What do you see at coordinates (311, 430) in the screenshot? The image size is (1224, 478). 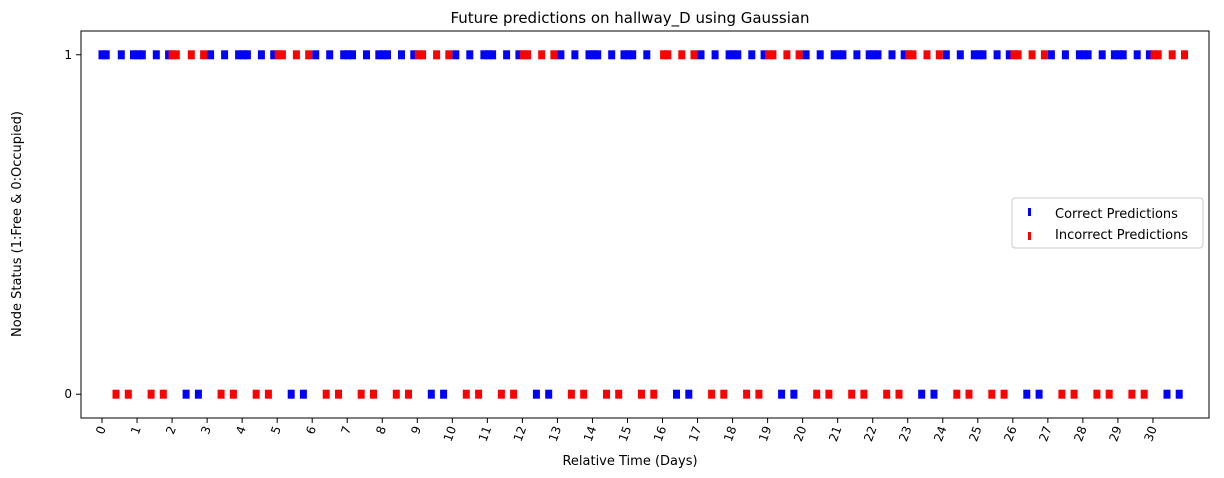 I see `x-tick-label: 6` at bounding box center [311, 430].